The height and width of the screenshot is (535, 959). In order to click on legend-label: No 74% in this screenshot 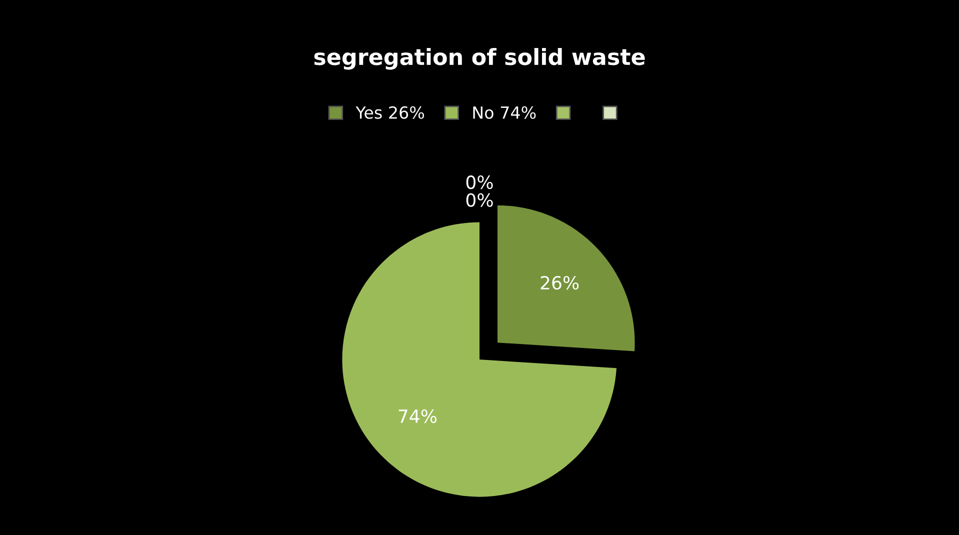, I will do `click(504, 112)`.